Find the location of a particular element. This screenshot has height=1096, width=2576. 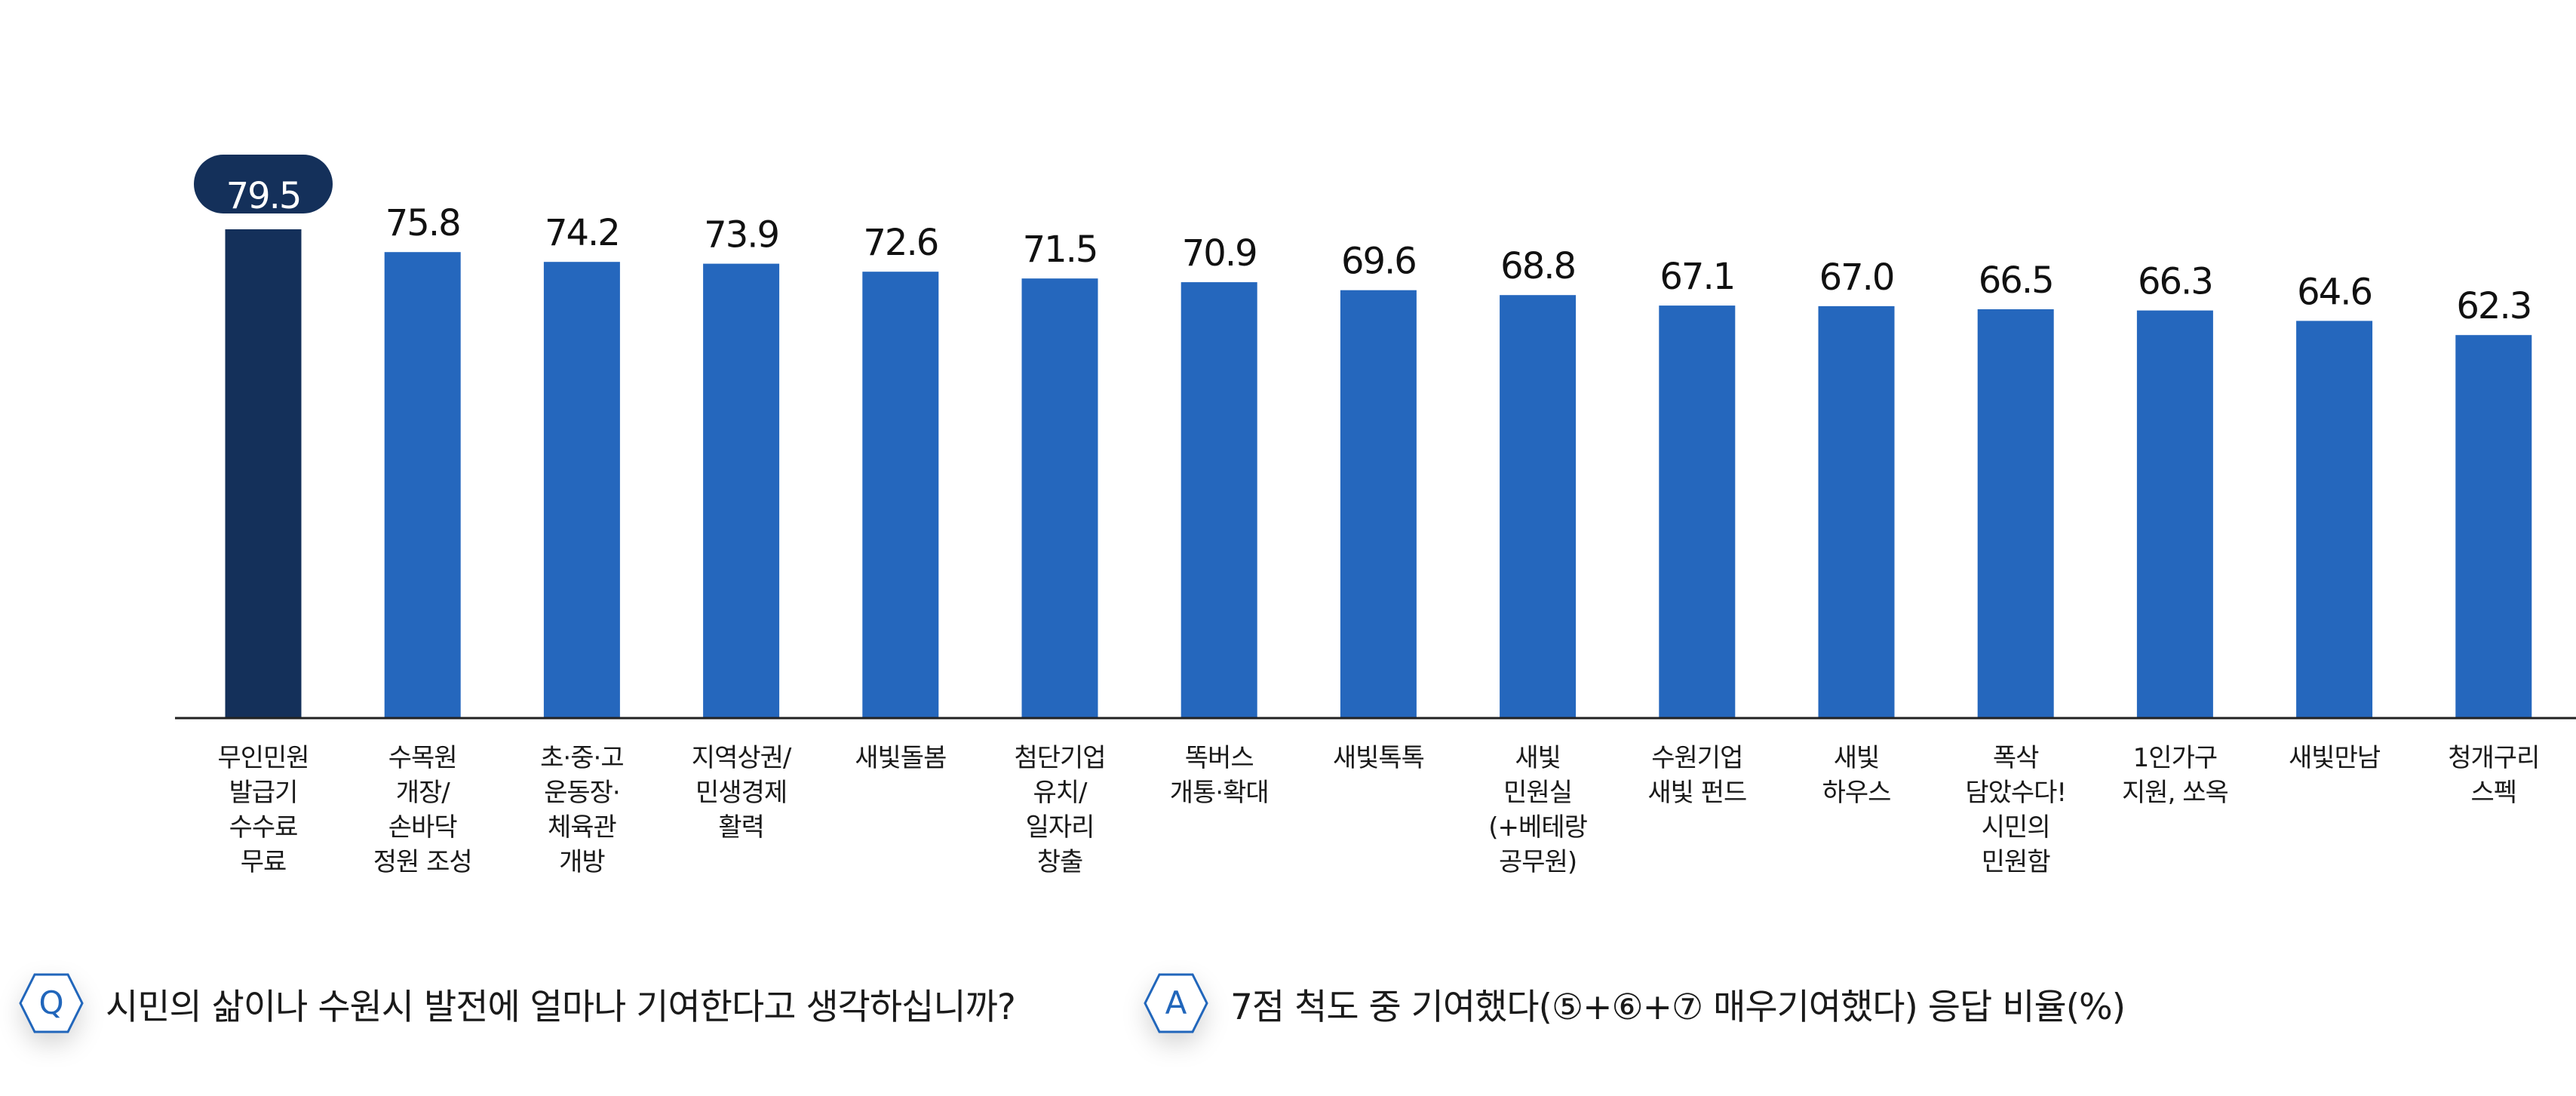

category-label-line: 공무원) is located at coordinates (1538, 862).